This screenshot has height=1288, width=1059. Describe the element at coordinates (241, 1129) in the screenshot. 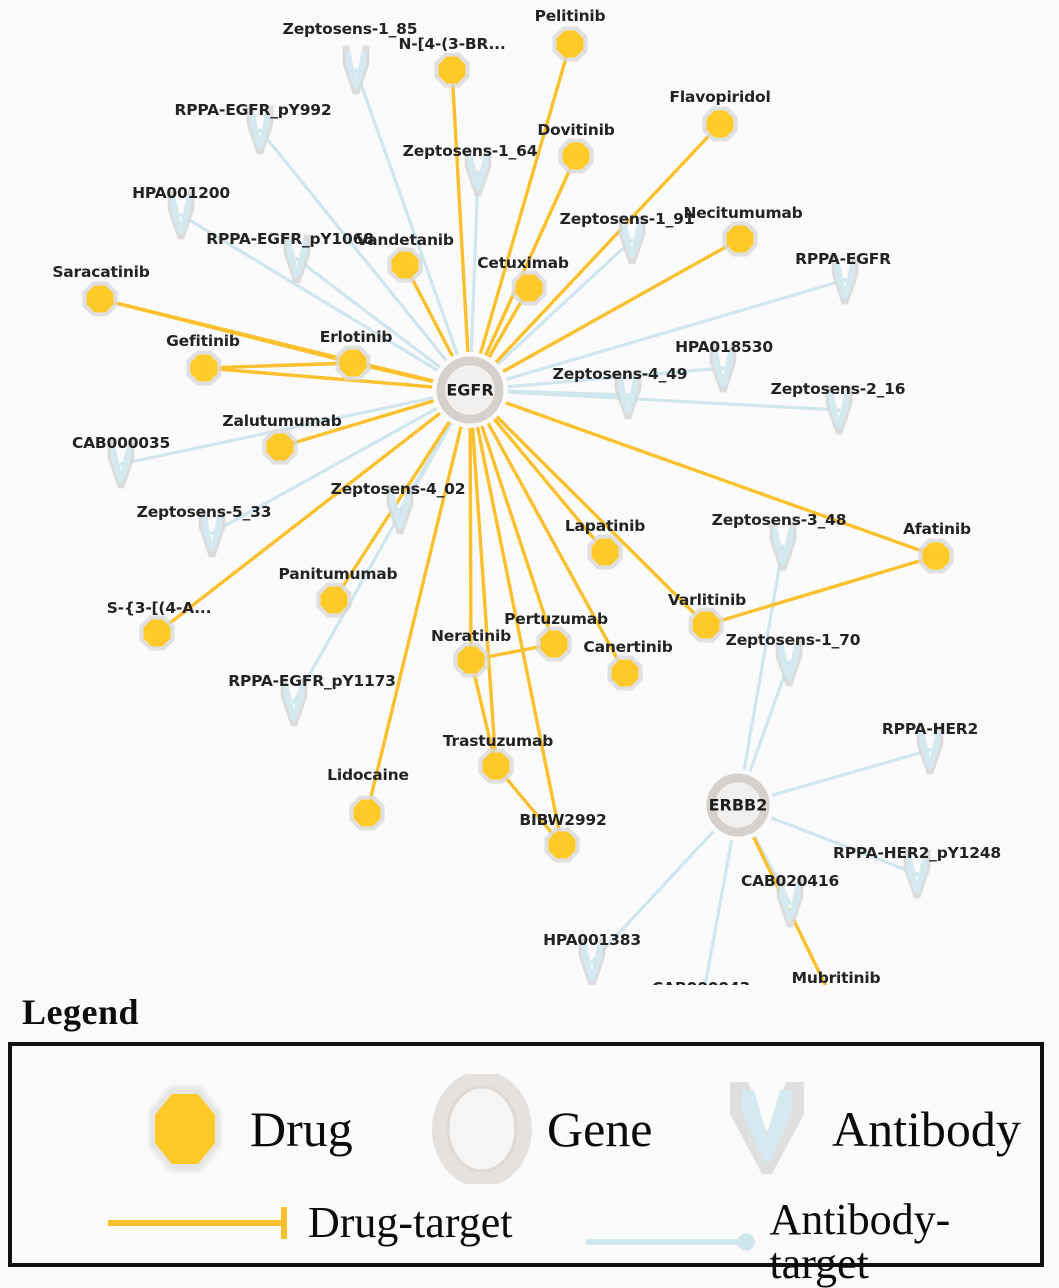

I see `legend-item-drug: Drug` at that location.